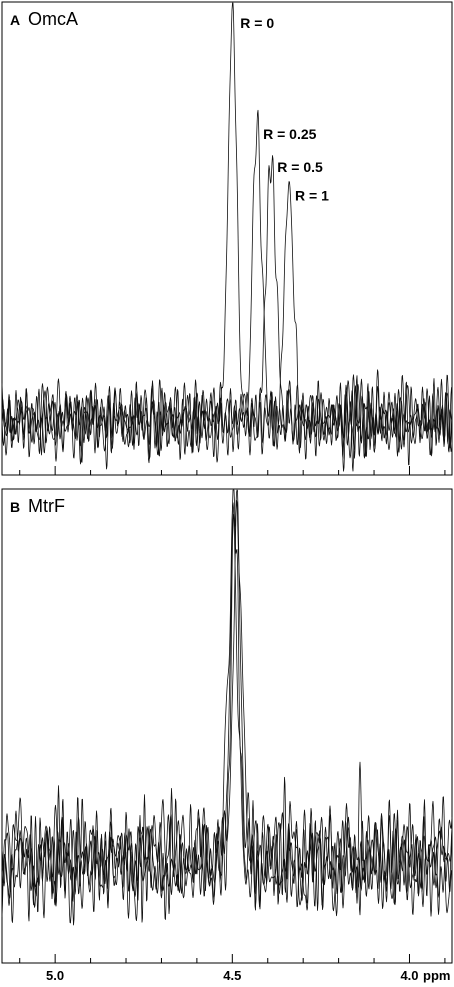 This screenshot has width=454, height=987. What do you see at coordinates (248, 975) in the screenshot?
I see `x-axis-labels: 5.0 4.5 4.0 ppm` at bounding box center [248, 975].